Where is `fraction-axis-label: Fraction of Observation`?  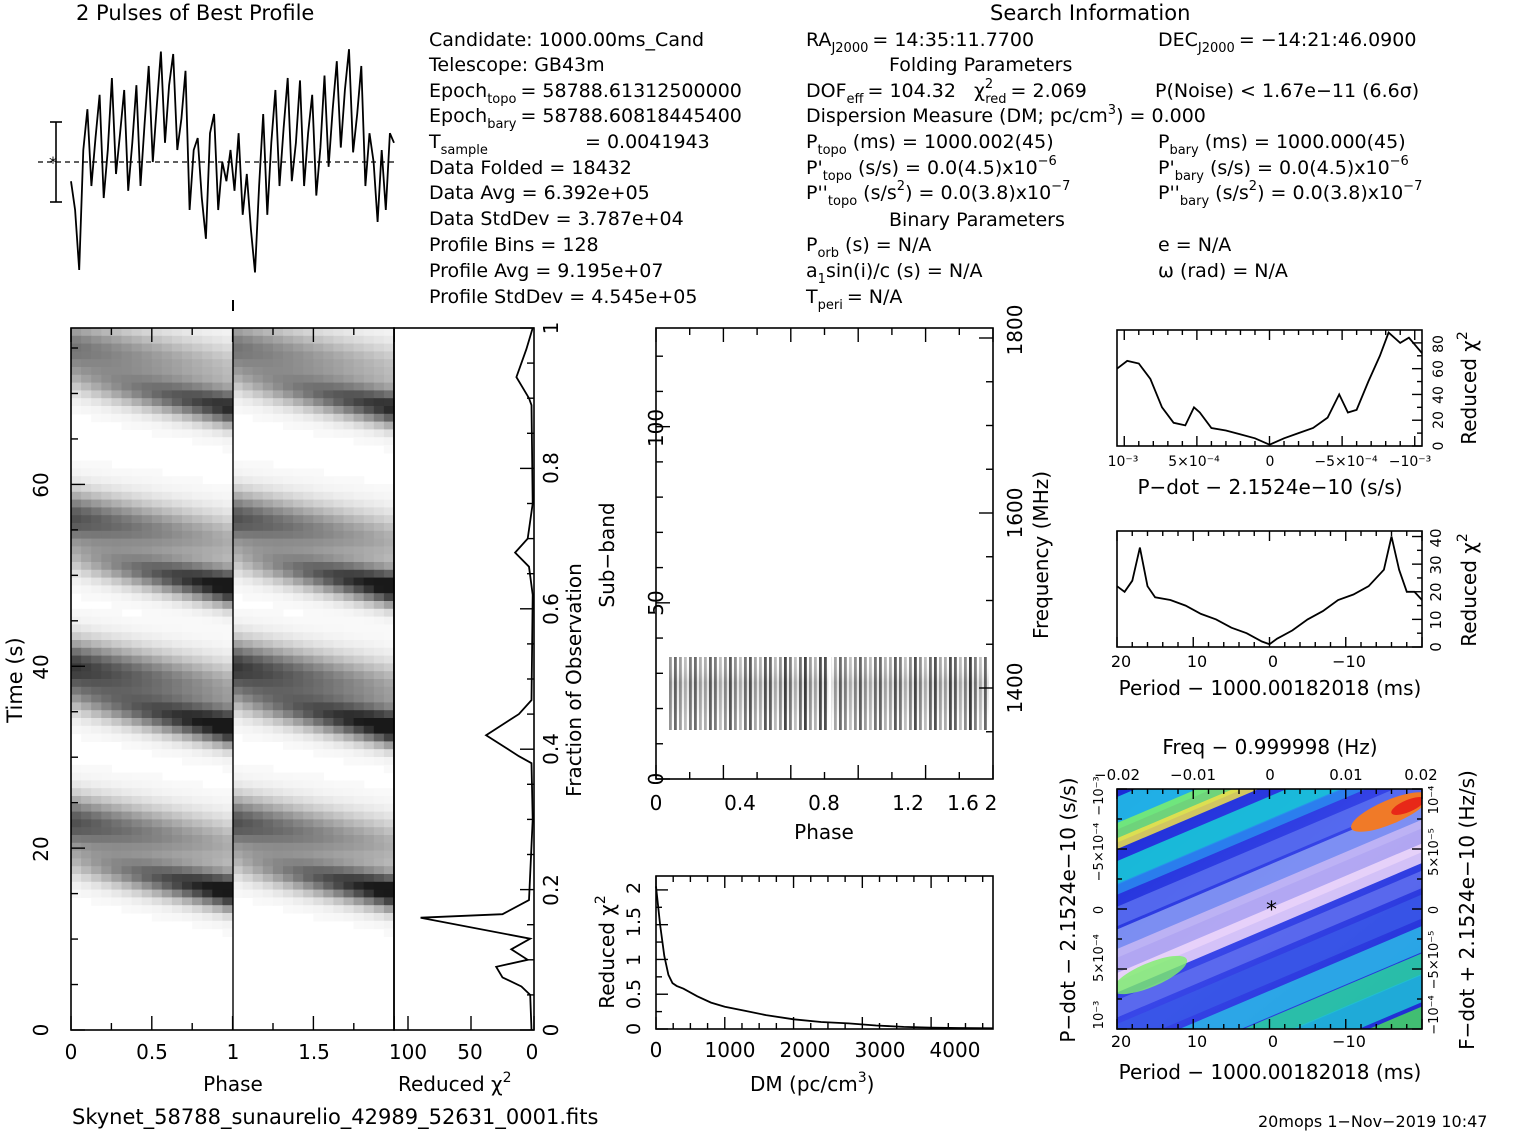
fraction-axis-label: Fraction of Observation is located at coordinates (574, 680).